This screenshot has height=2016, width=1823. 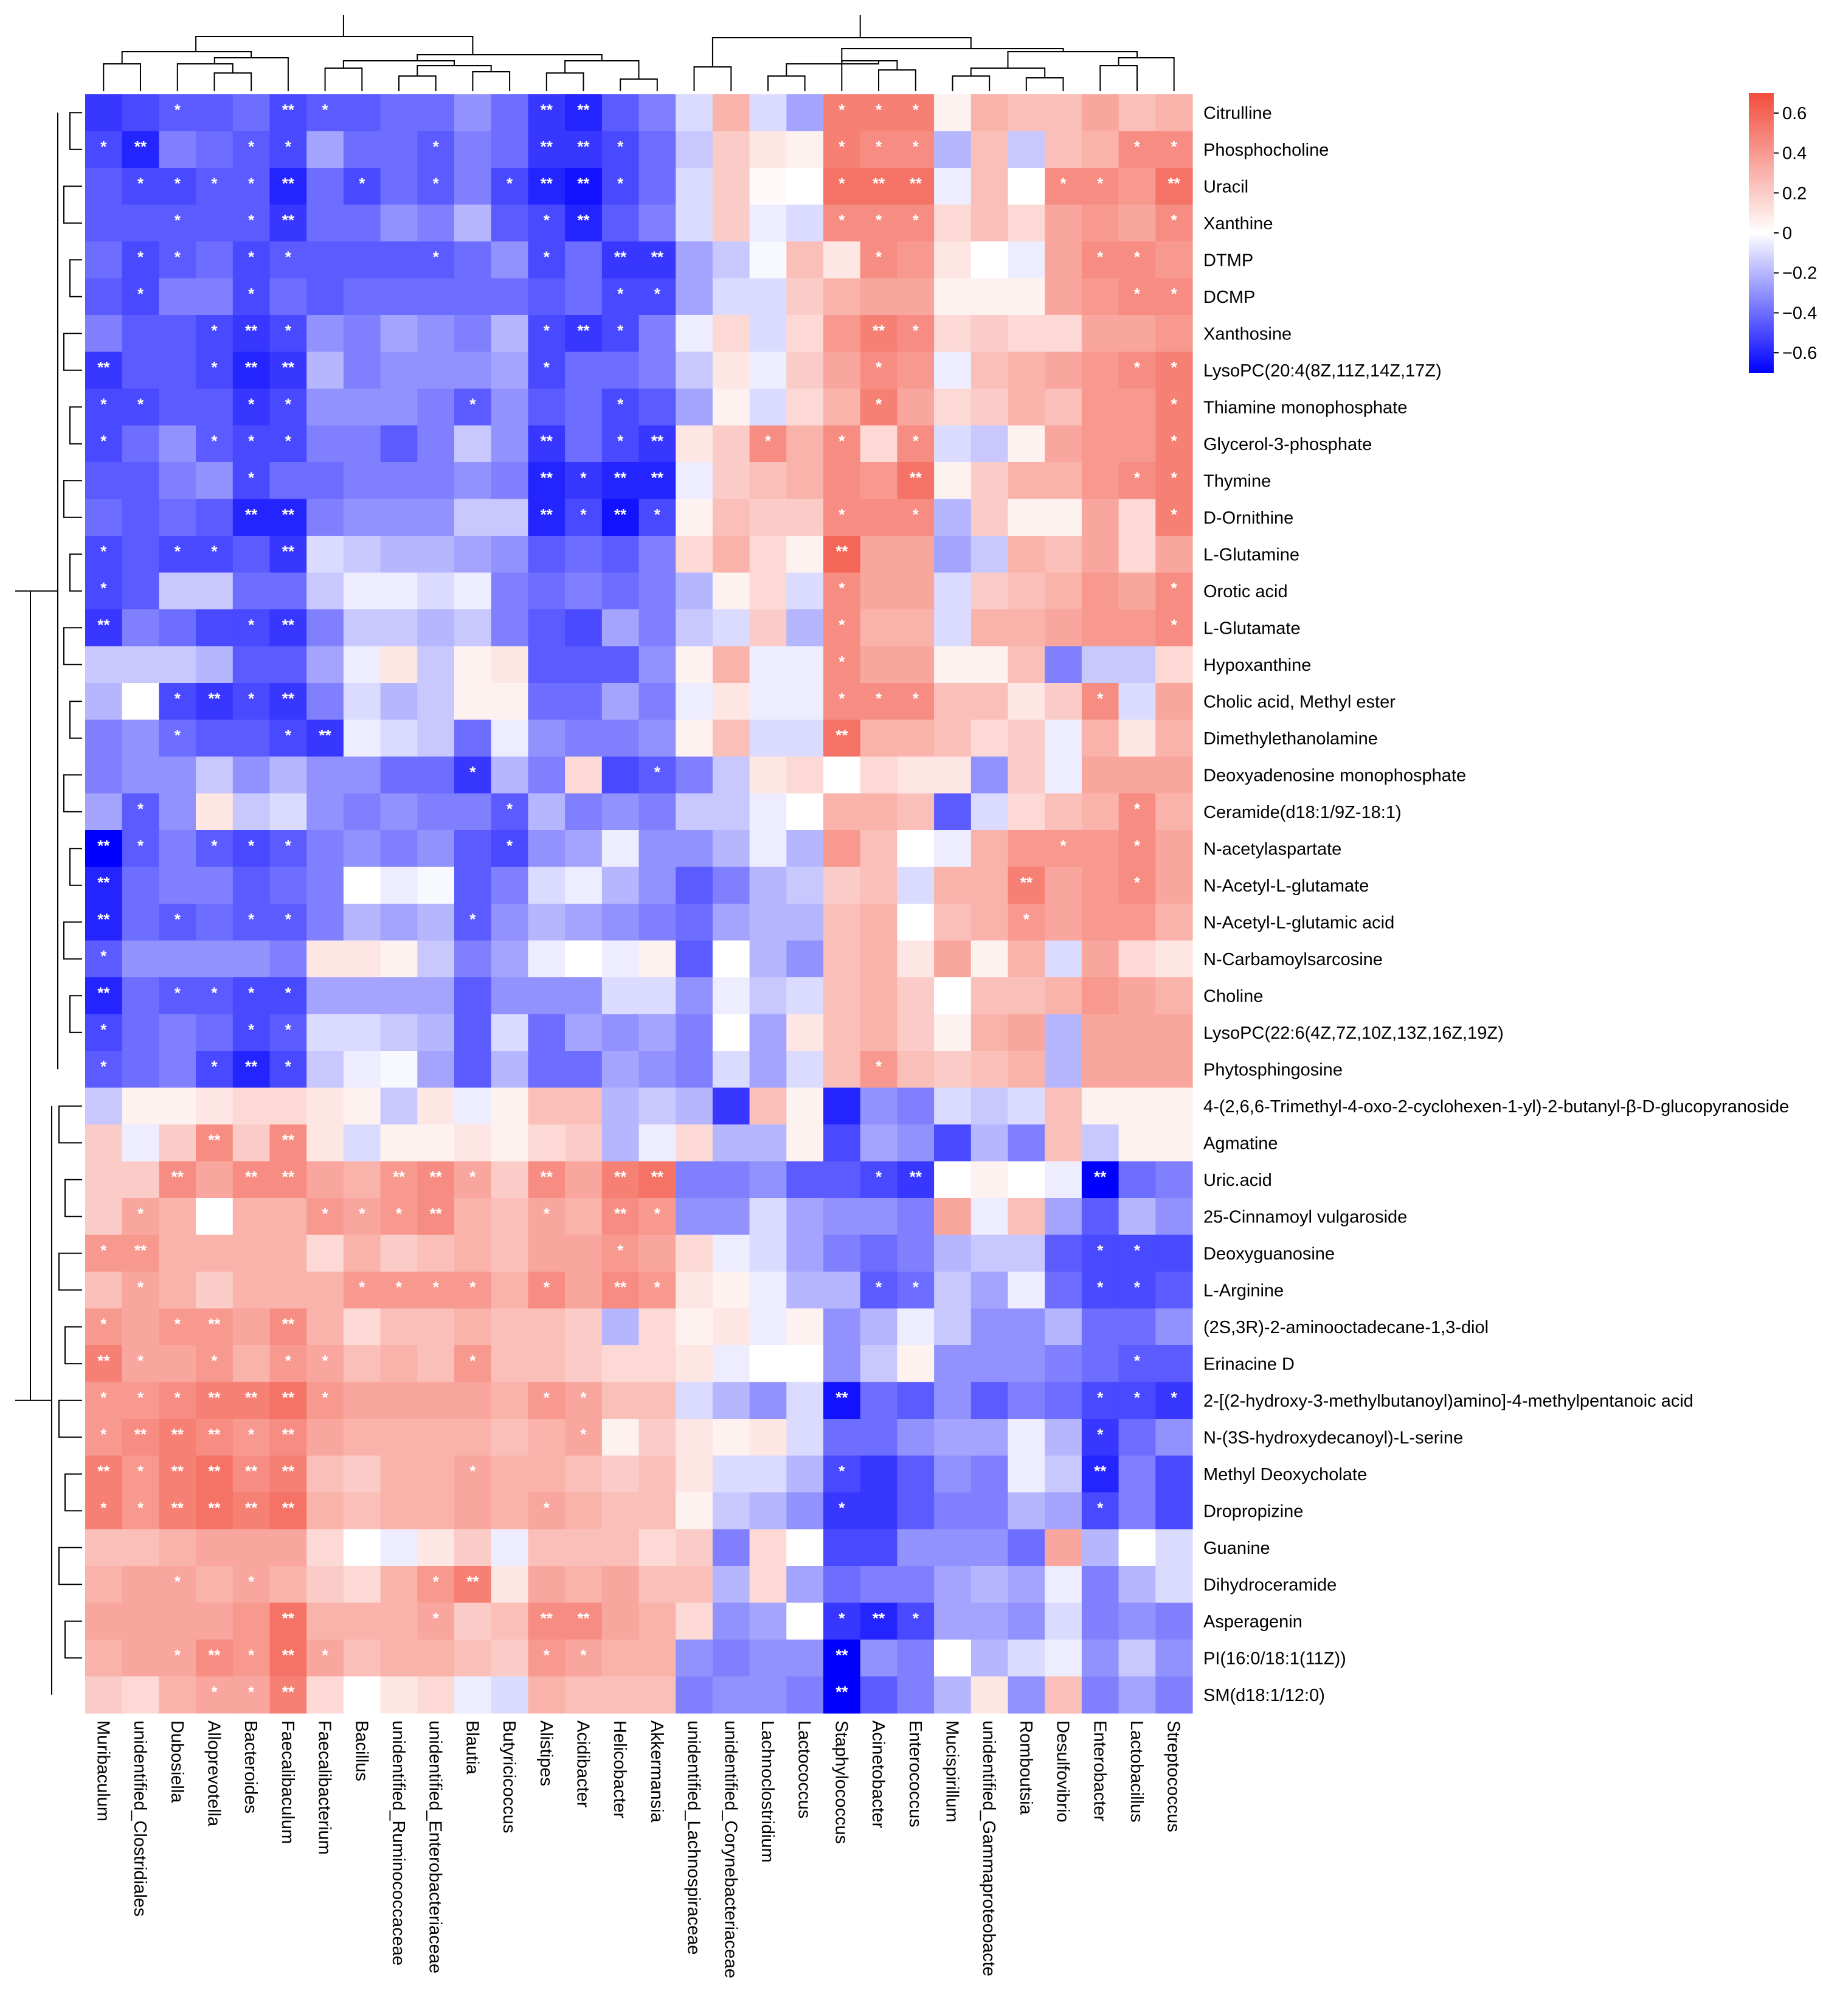 What do you see at coordinates (1290, 739) in the screenshot?
I see `row-label: Dimethylethanolamine` at bounding box center [1290, 739].